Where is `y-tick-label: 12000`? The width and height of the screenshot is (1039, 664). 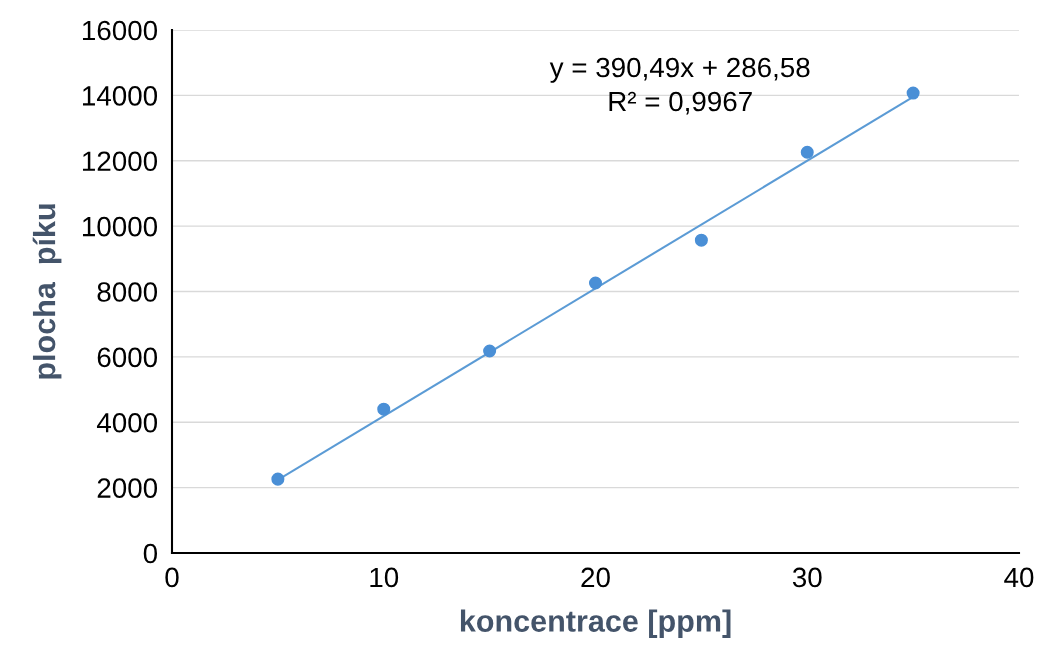
y-tick-label: 12000 is located at coordinates (120, 161).